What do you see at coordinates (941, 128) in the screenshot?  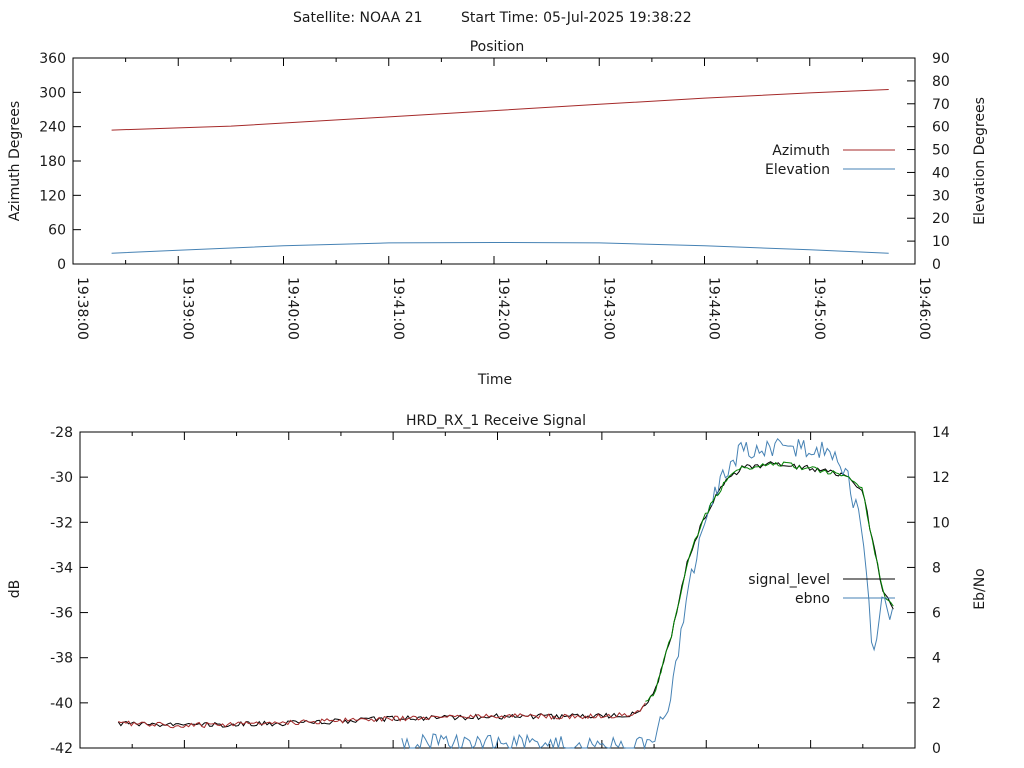 I see `position-y2-tick-label: 60` at bounding box center [941, 128].